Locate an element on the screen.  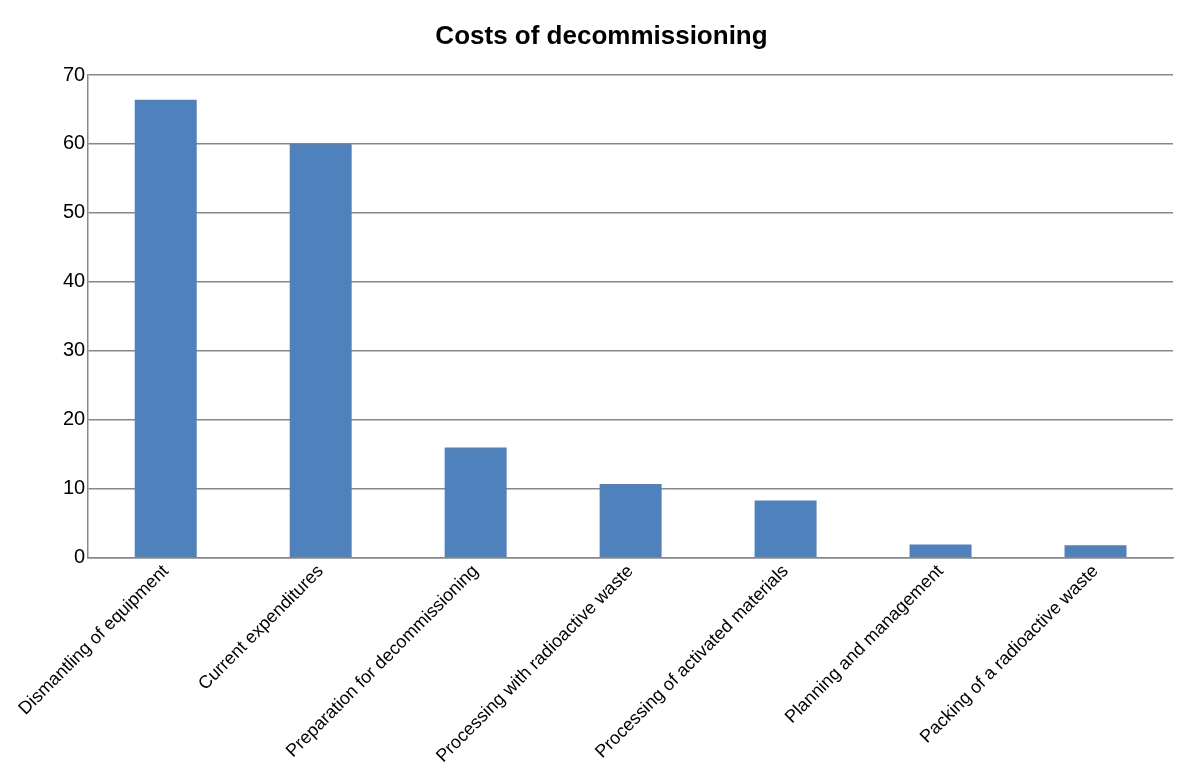
y-tick-label: 10 is located at coordinates (74, 487).